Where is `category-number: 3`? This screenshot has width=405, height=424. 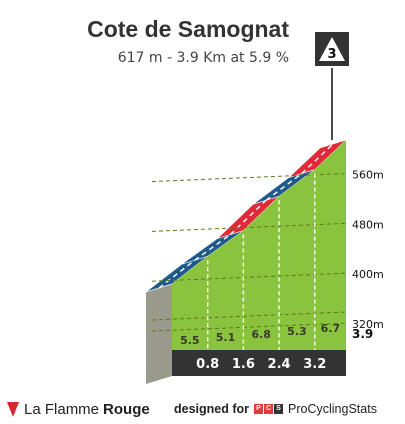 category-number: 3 is located at coordinates (331, 54).